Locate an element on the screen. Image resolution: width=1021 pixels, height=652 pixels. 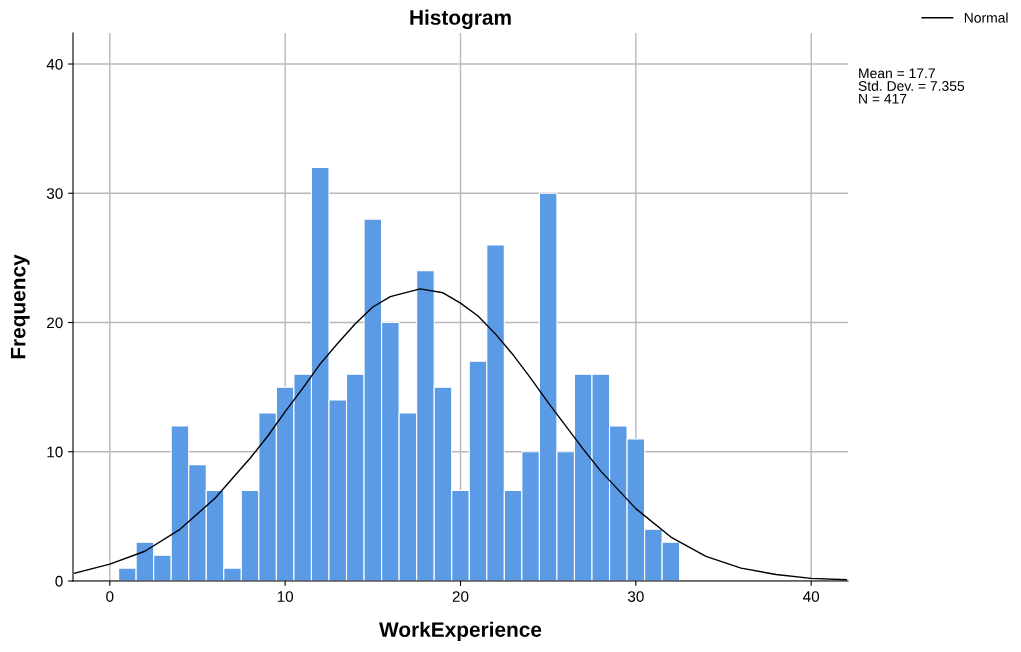
y-tick-label: 40 is located at coordinates (54, 64).